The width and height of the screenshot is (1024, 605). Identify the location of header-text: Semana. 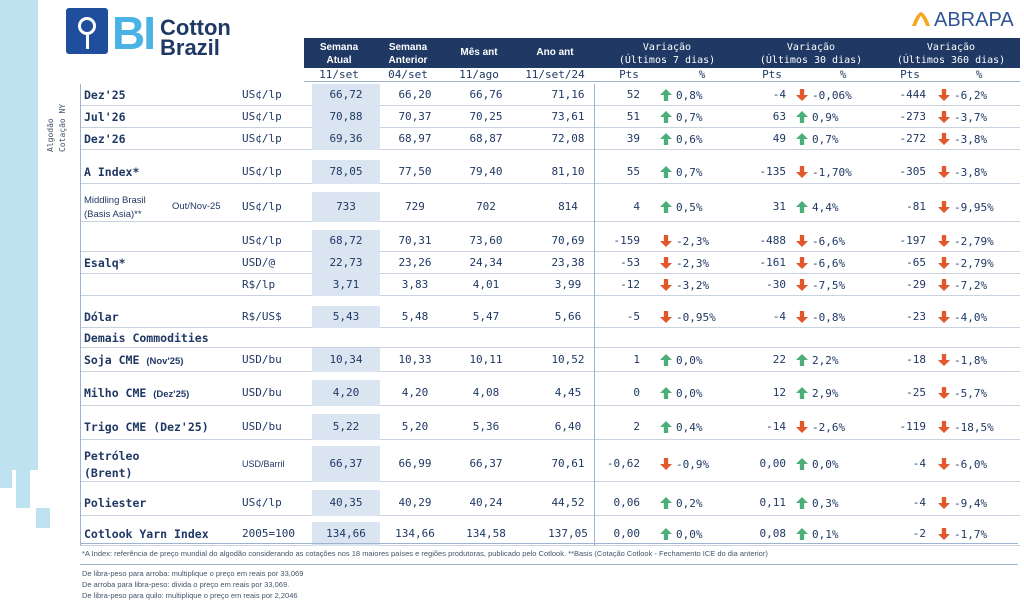
(408, 47).